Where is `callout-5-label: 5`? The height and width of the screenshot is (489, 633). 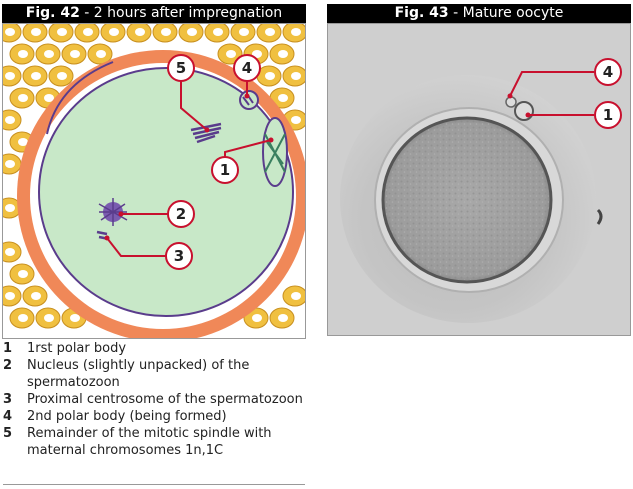
callout-5-label: 5 is located at coordinates (181, 68).